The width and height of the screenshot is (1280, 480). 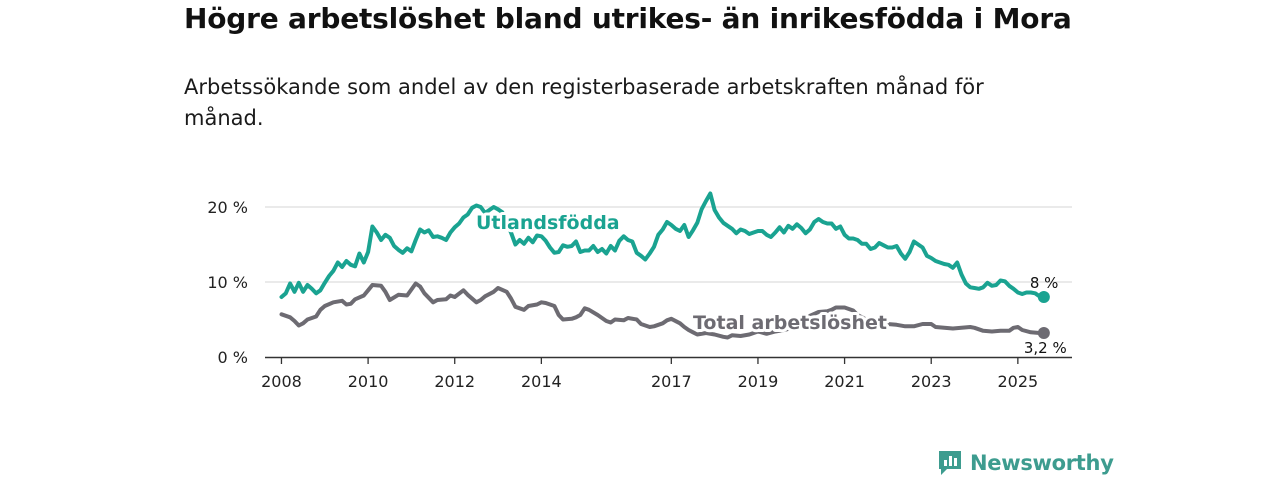 I want to click on newsworthy-logo-icon, so click(x=950, y=463).